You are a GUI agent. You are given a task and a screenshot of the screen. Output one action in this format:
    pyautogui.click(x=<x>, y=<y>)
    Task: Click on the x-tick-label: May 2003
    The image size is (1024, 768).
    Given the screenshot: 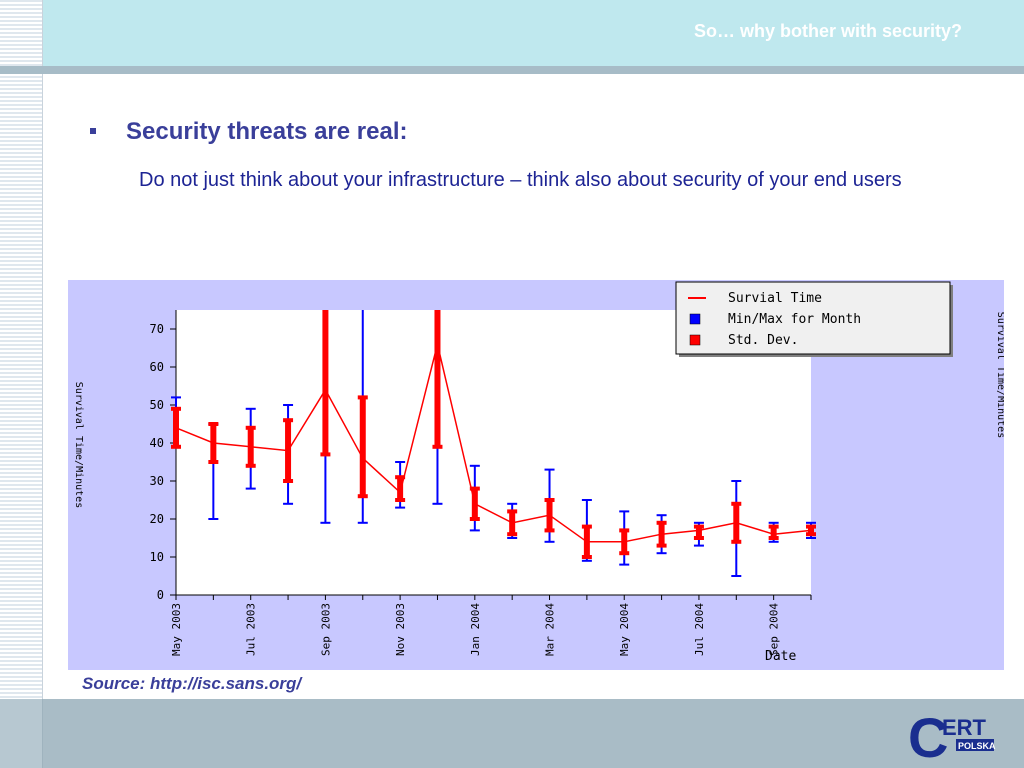 What is the action you would take?
    pyautogui.click(x=176, y=629)
    